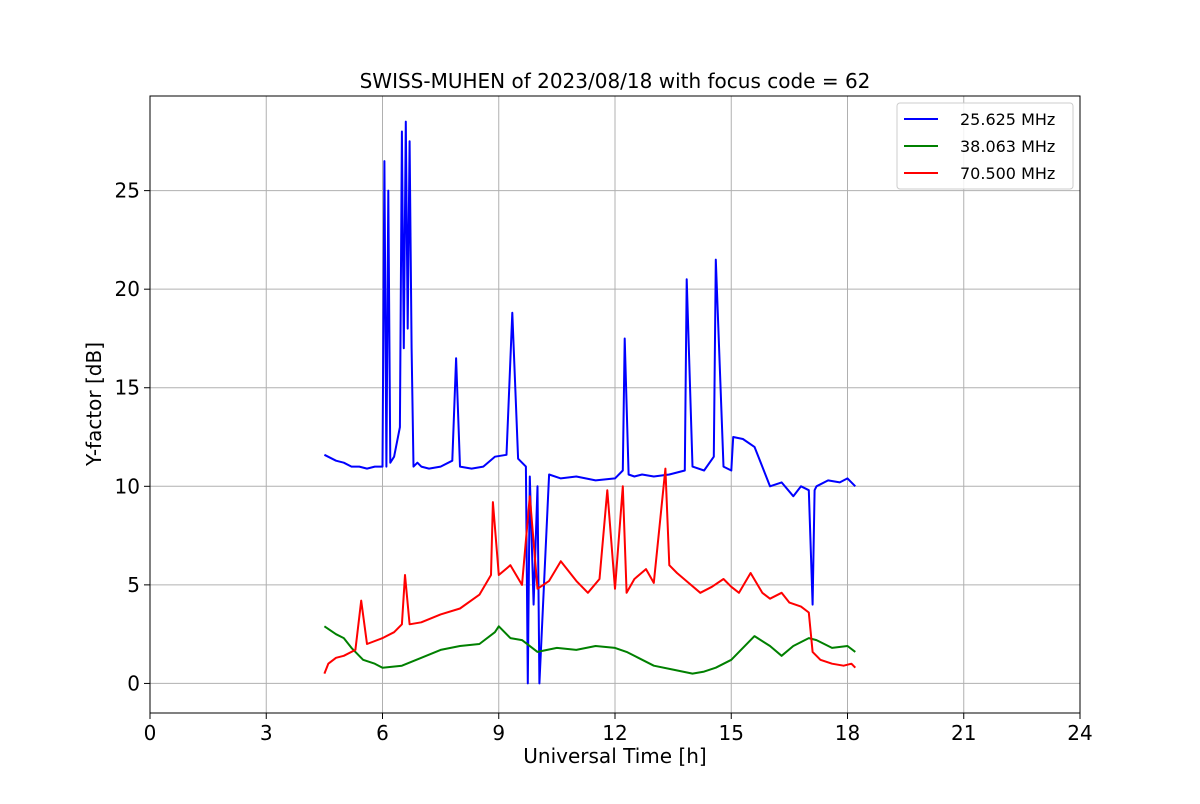 This screenshot has height=804, width=1200. What do you see at coordinates (1007, 146) in the screenshot?
I see `legend-label-2: 38.063 MHz` at bounding box center [1007, 146].